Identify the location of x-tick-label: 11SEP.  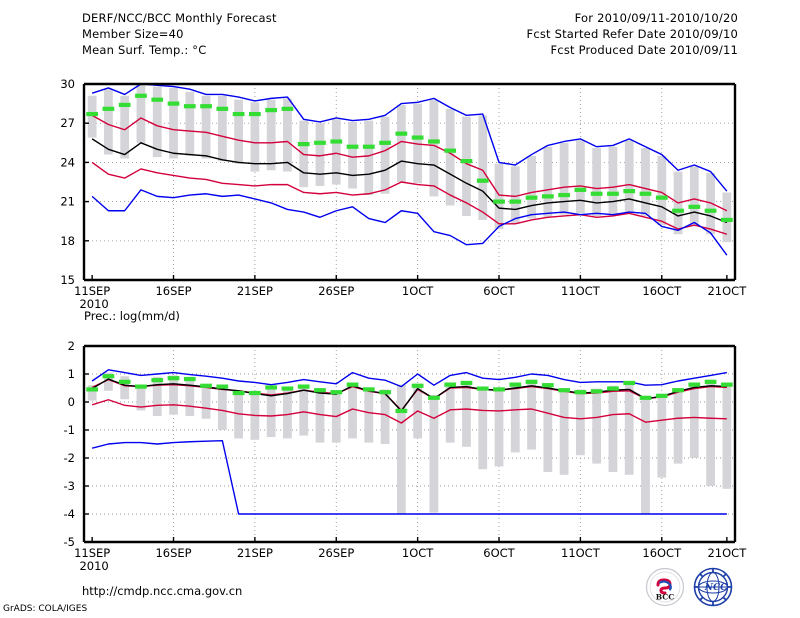
(92, 291).